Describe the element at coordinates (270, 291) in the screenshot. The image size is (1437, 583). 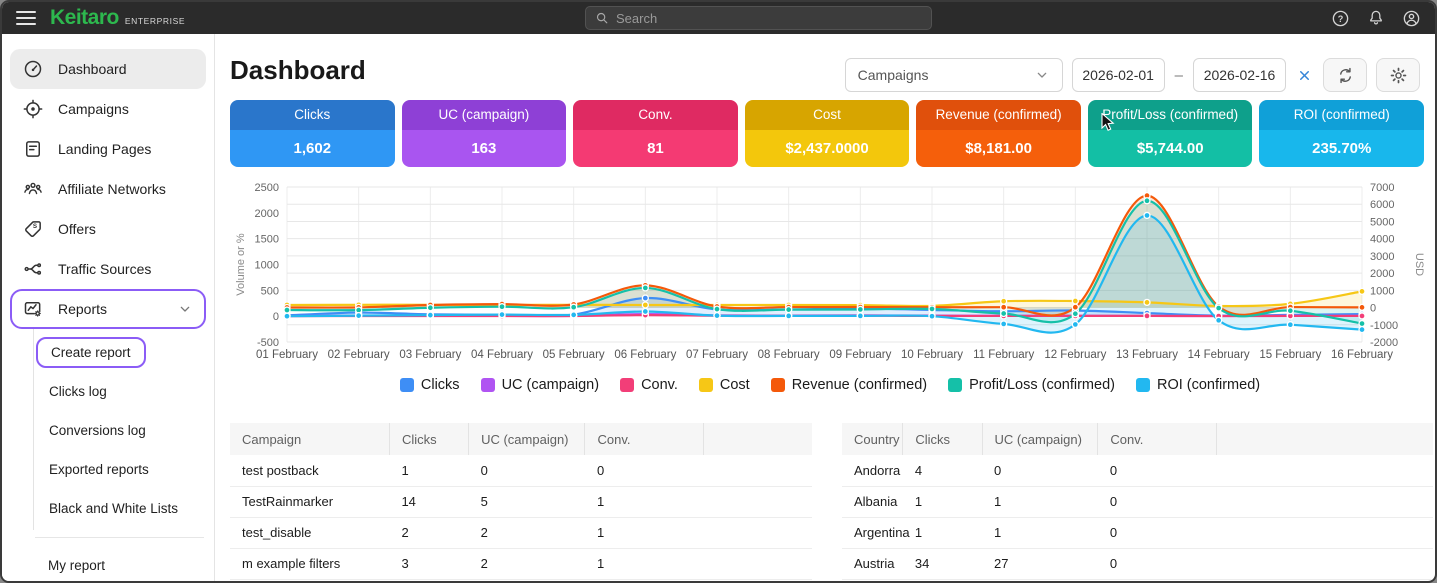
I see `svg-text: 500` at that location.